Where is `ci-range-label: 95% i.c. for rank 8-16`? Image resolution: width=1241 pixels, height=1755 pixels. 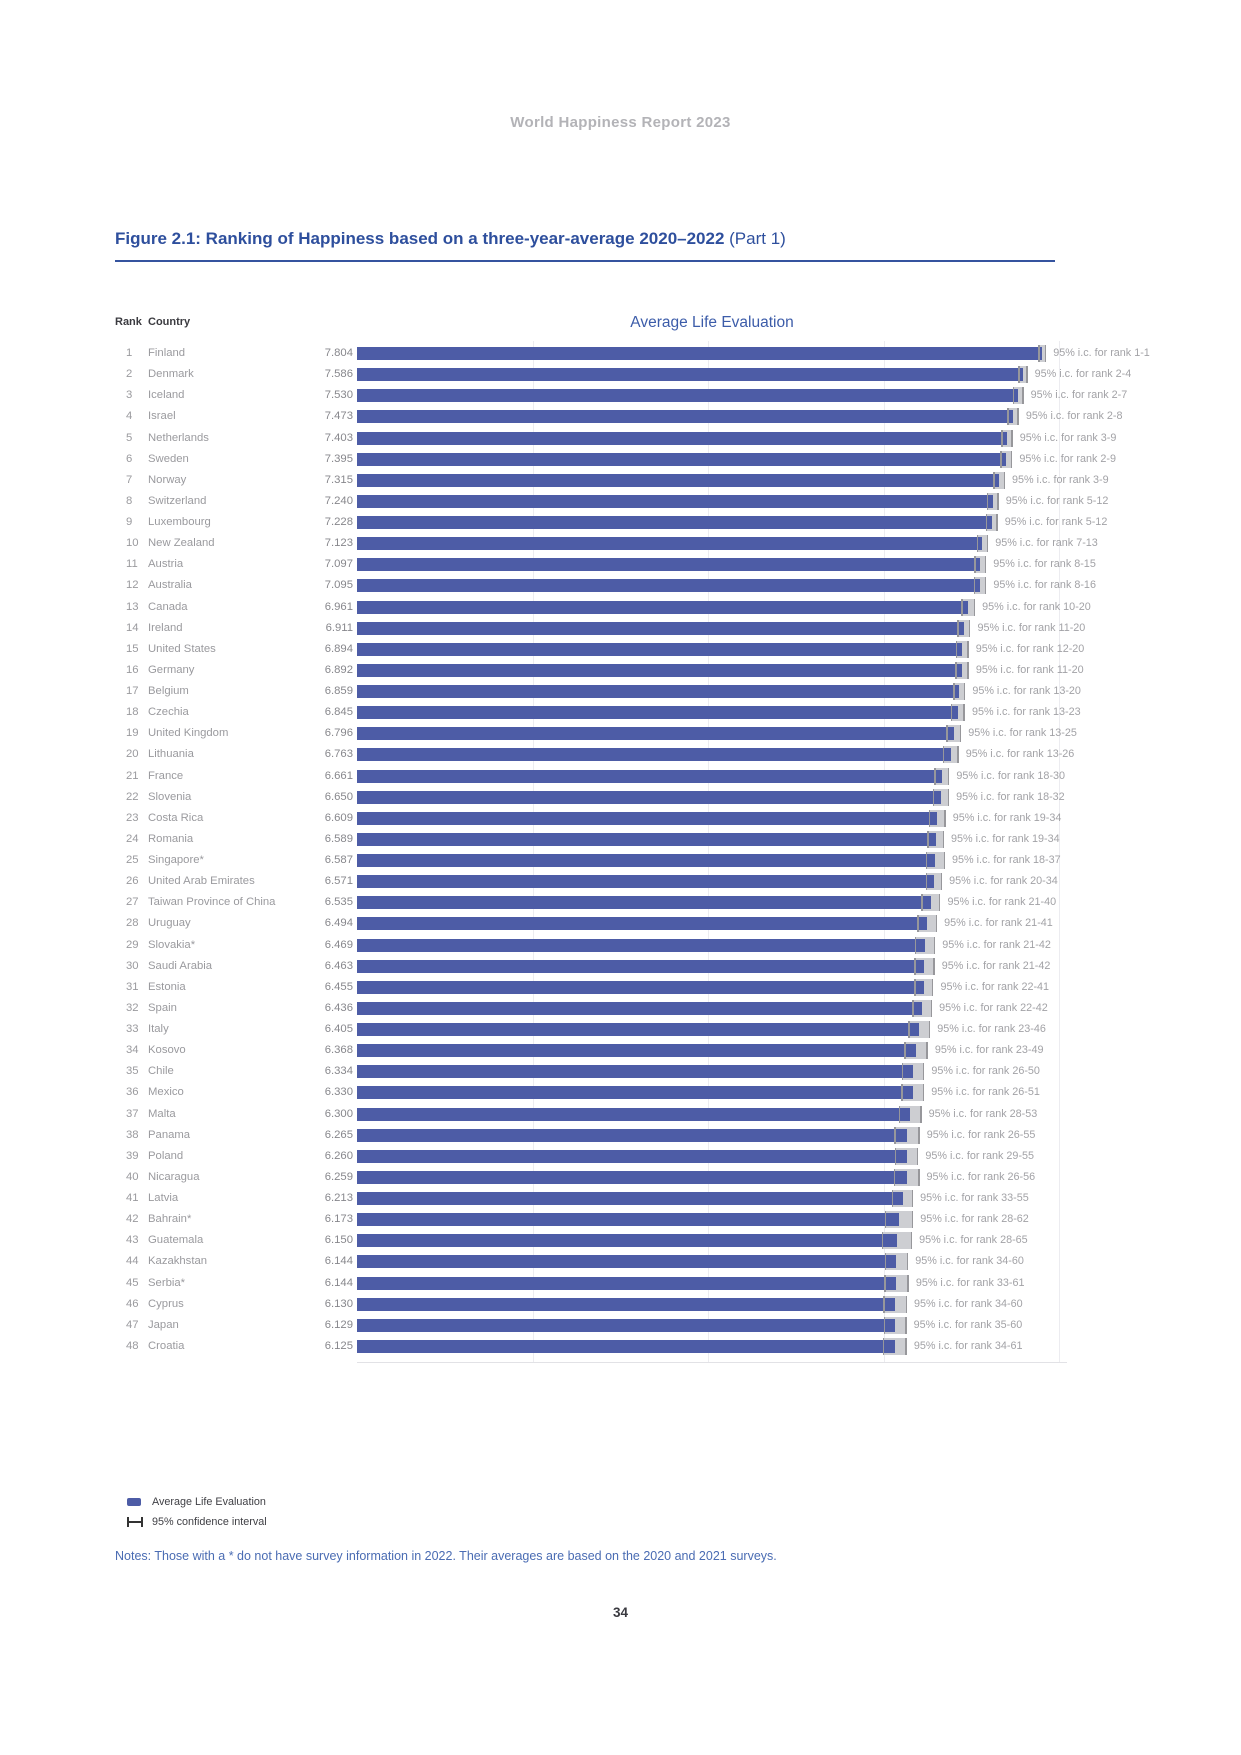
ci-range-label: 95% i.c. for rank 8-16 is located at coordinates (1044, 585).